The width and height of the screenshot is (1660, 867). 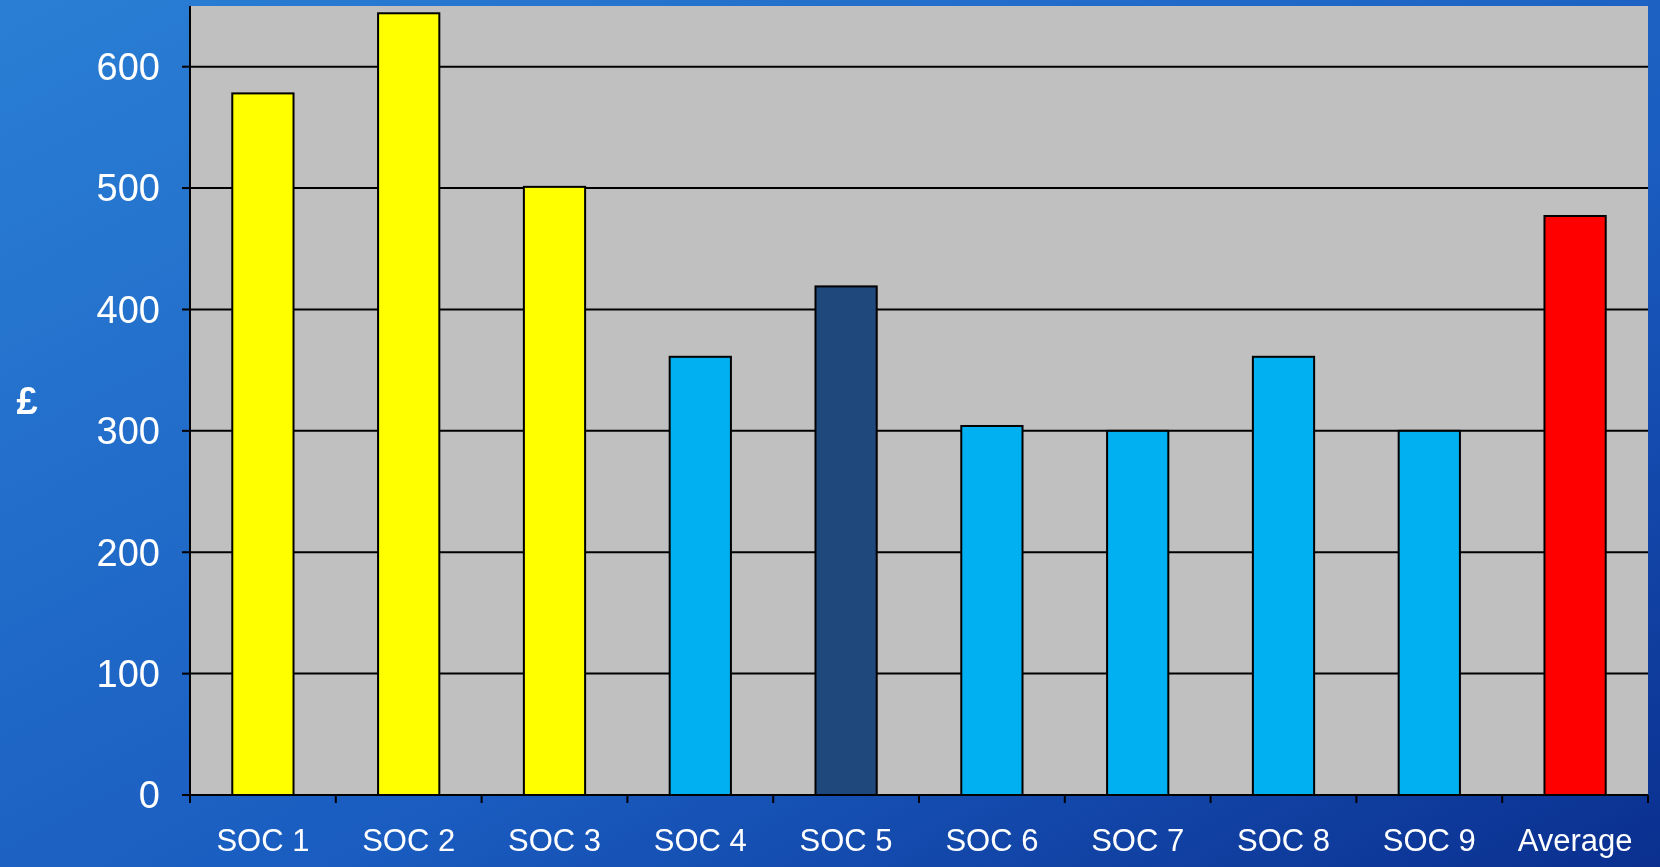 What do you see at coordinates (992, 840) in the screenshot?
I see `x-tick-label: SOC 6` at bounding box center [992, 840].